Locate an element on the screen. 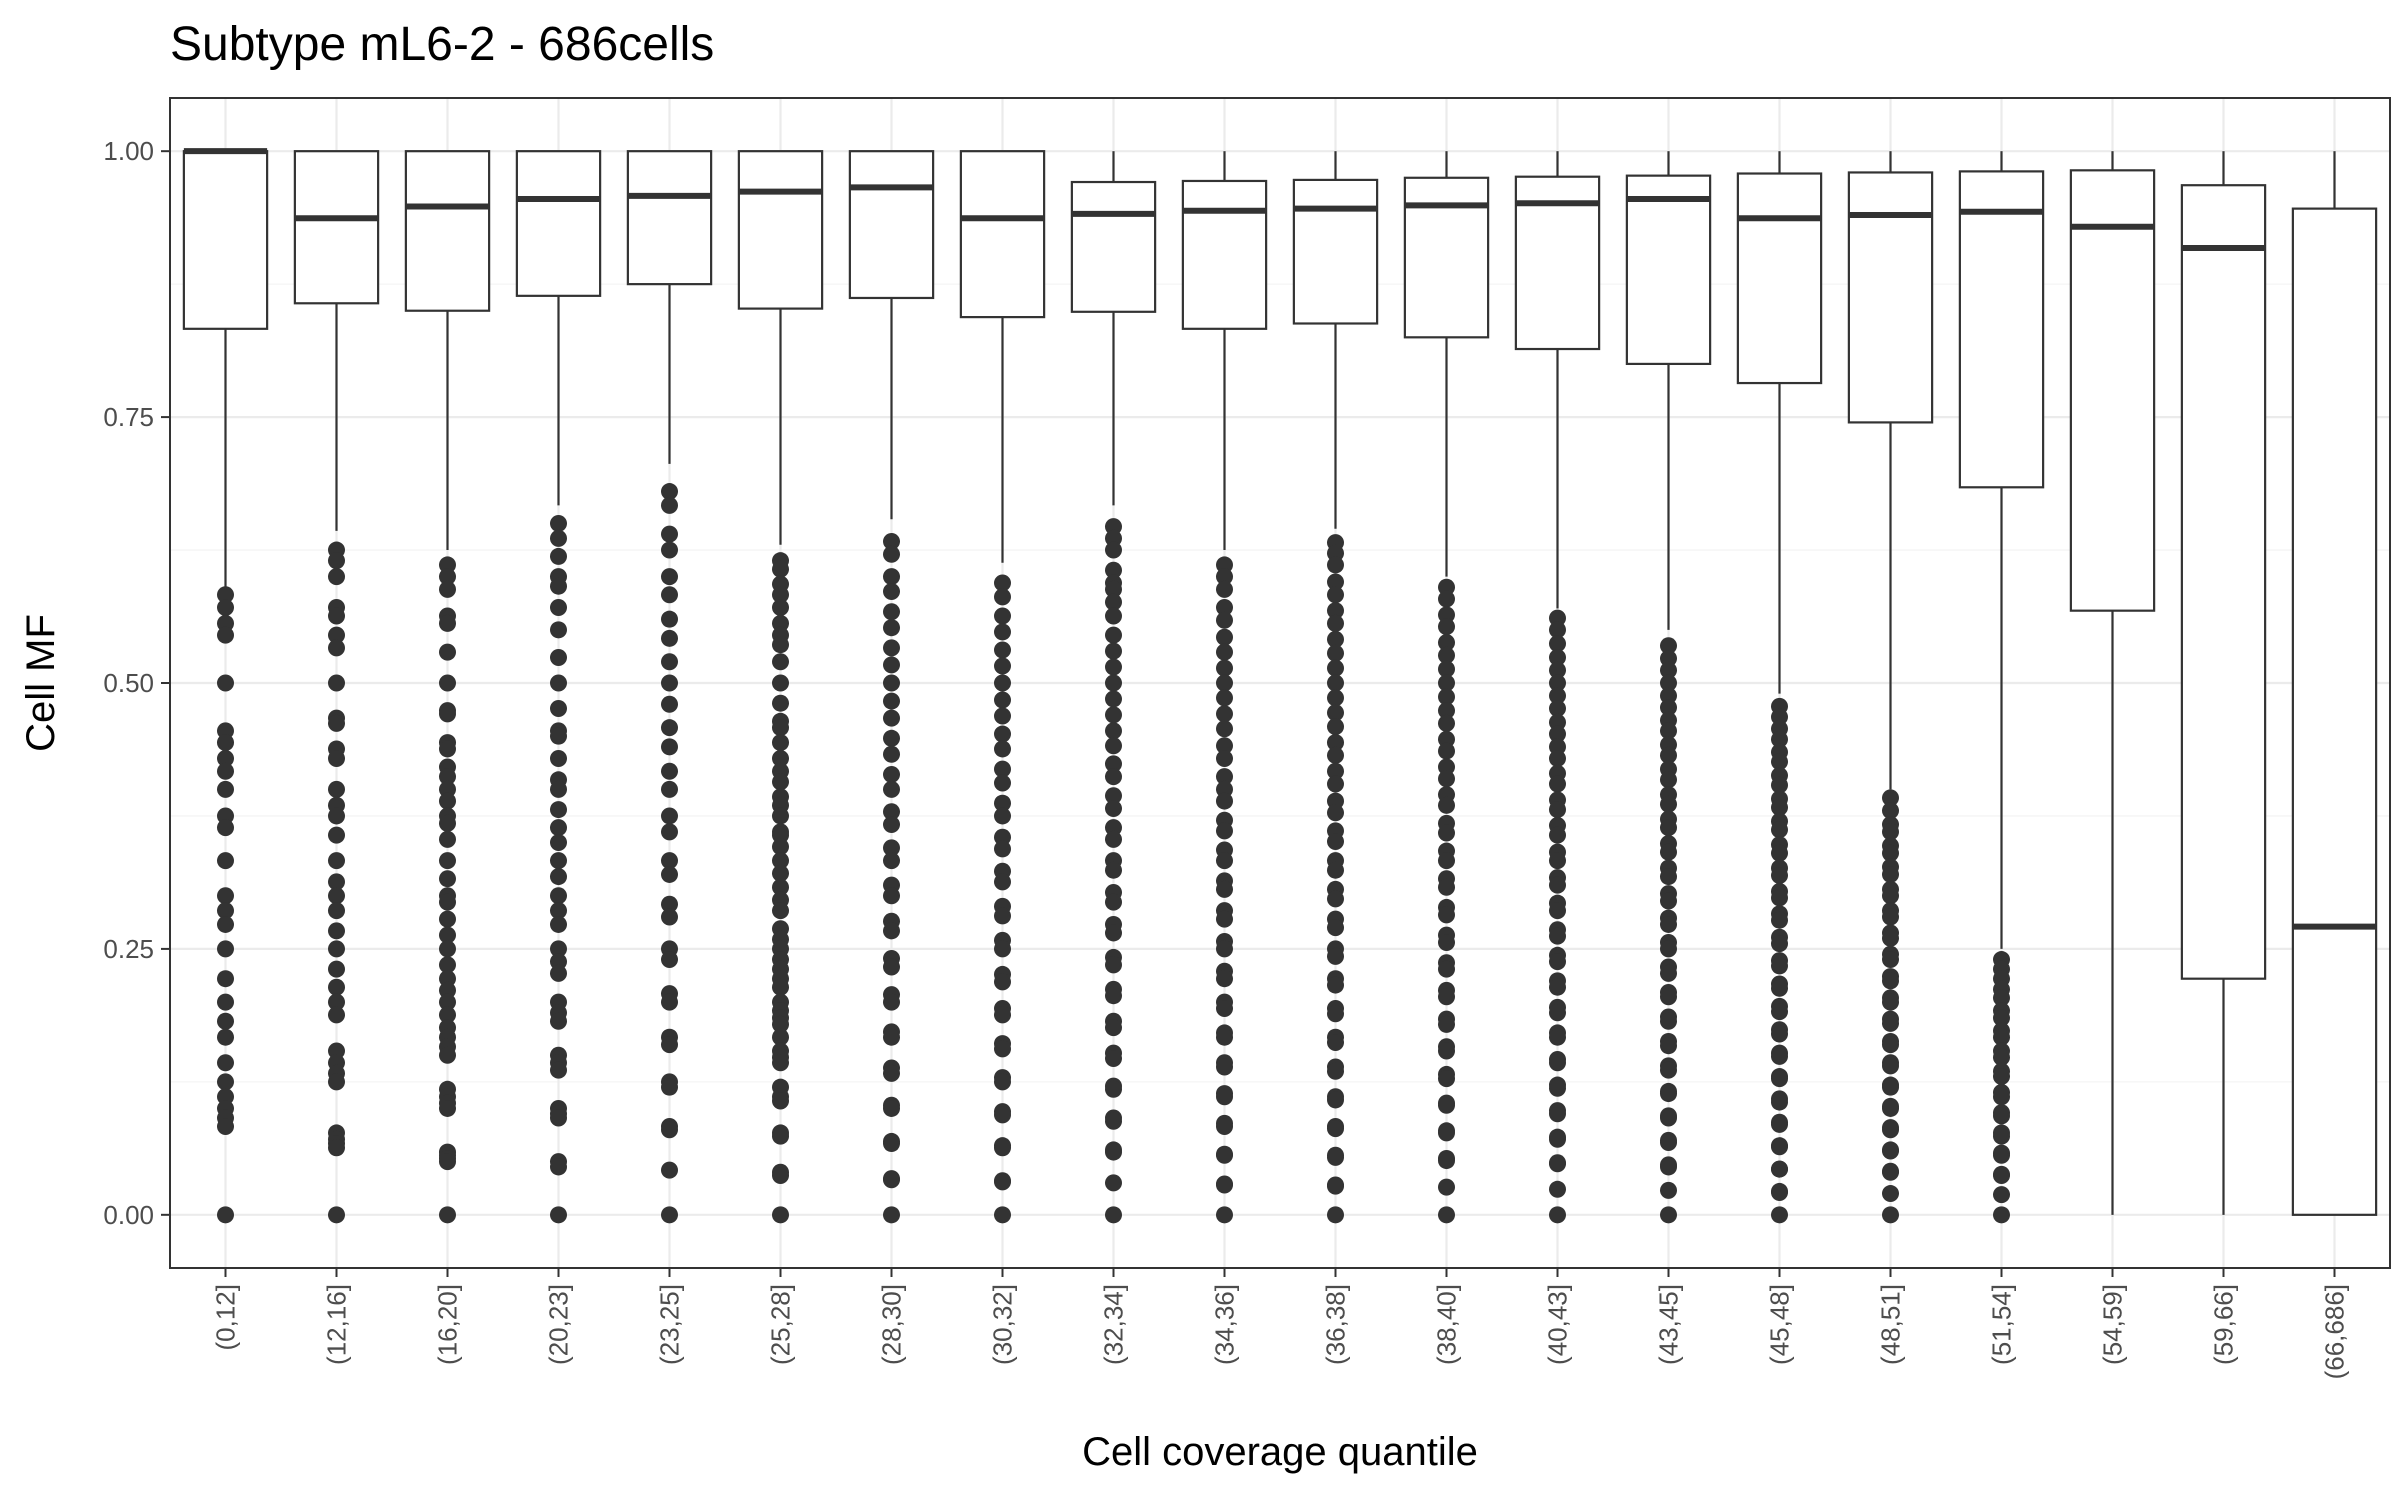 The width and height of the screenshot is (2400, 1500). x-tick-label: (48,51] is located at coordinates (1891, 1324).